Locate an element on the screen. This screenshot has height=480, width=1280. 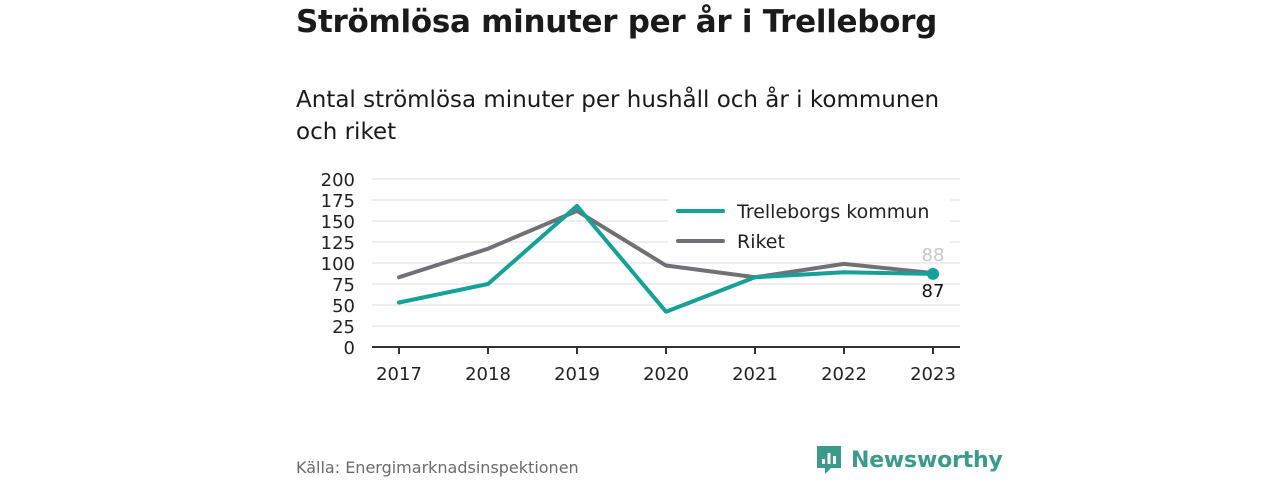
brand-name: Newsworthy is located at coordinates (927, 460).